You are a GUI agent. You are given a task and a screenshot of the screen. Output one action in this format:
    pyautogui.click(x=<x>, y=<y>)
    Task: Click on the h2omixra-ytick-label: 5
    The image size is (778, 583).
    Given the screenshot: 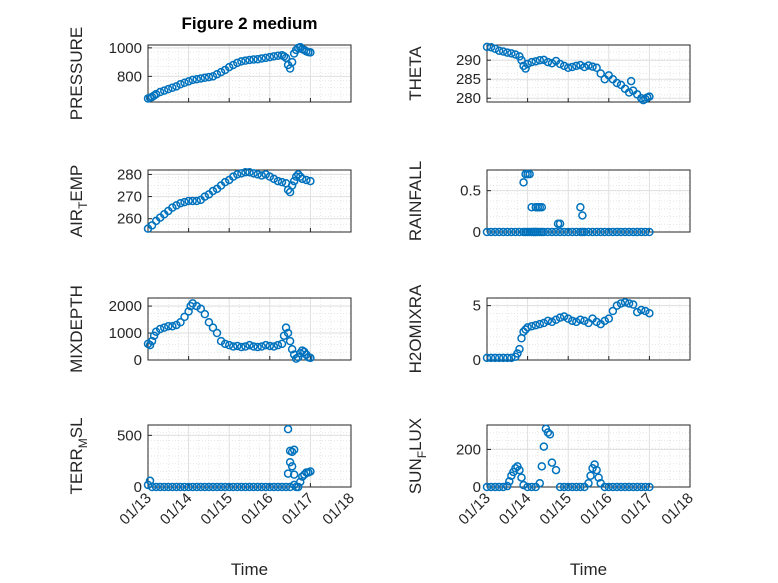 What is the action you would take?
    pyautogui.click(x=477, y=306)
    